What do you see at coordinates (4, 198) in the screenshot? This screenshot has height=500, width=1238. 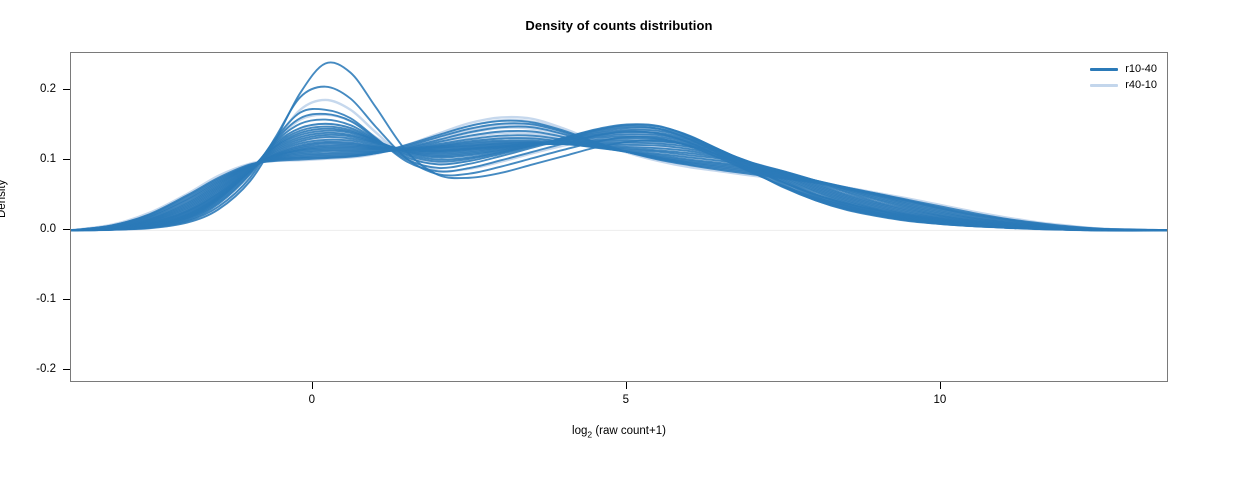 I see `y-axis-title: Density` at bounding box center [4, 198].